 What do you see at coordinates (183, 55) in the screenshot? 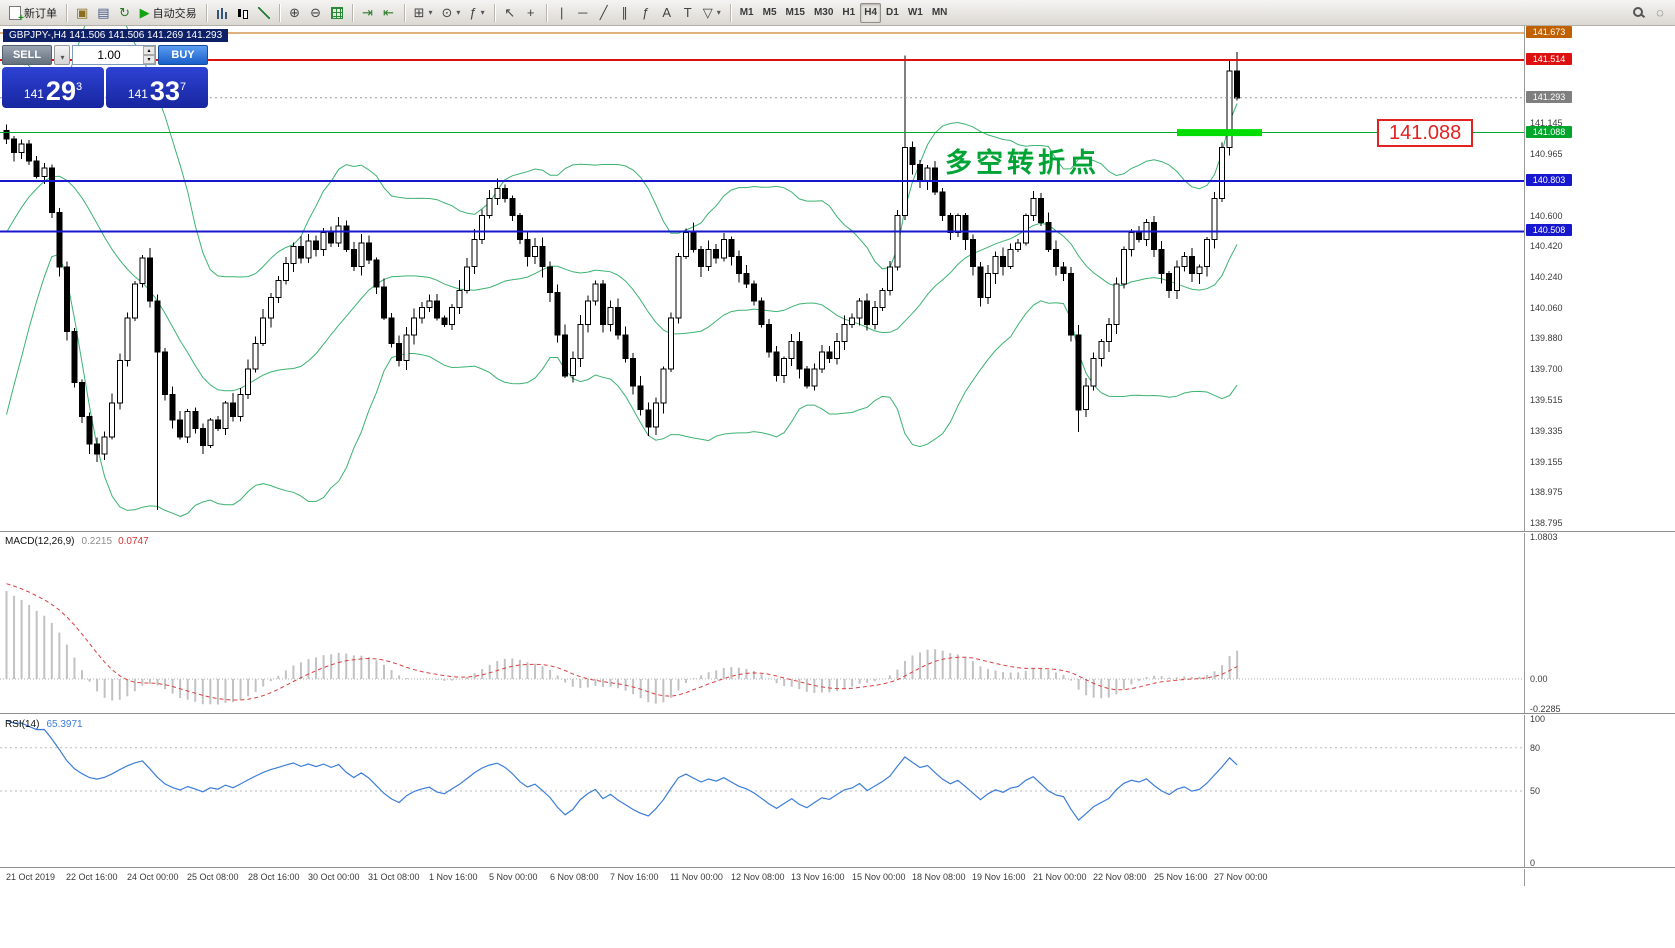
I see `buy-button: BUY` at bounding box center [183, 55].